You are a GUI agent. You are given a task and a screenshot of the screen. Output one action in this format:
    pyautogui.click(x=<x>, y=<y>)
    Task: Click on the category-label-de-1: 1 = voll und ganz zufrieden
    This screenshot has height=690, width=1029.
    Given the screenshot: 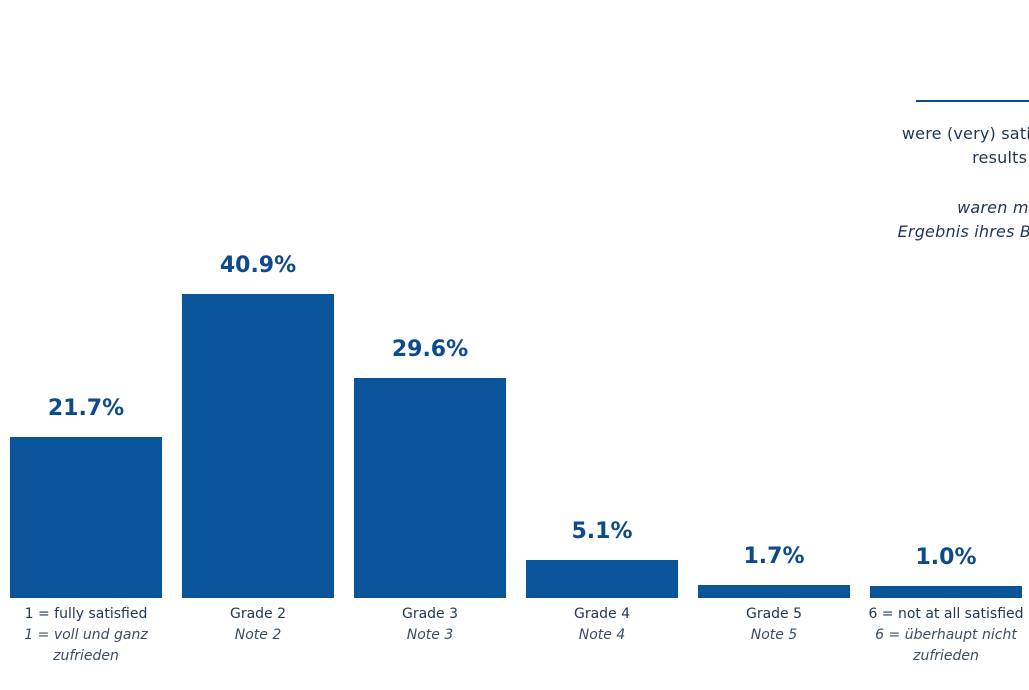 What is the action you would take?
    pyautogui.click(x=86, y=645)
    